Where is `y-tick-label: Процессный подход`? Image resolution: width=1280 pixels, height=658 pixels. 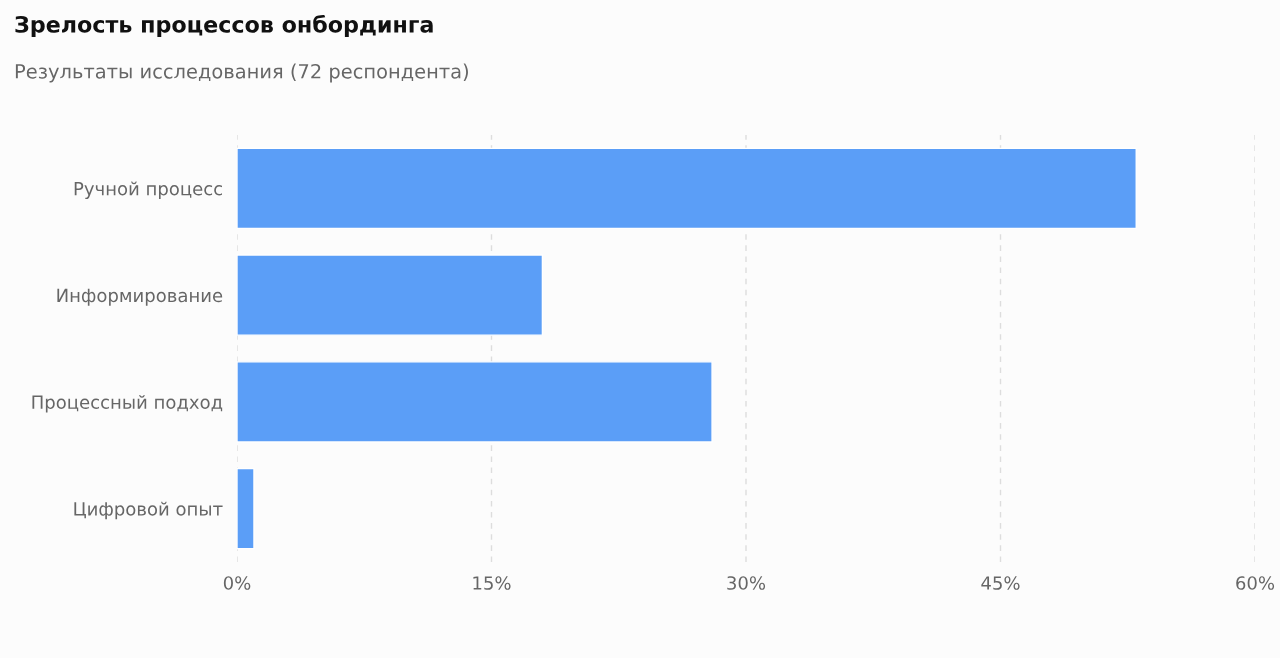
y-tick-label: Процессный подход is located at coordinates (127, 404).